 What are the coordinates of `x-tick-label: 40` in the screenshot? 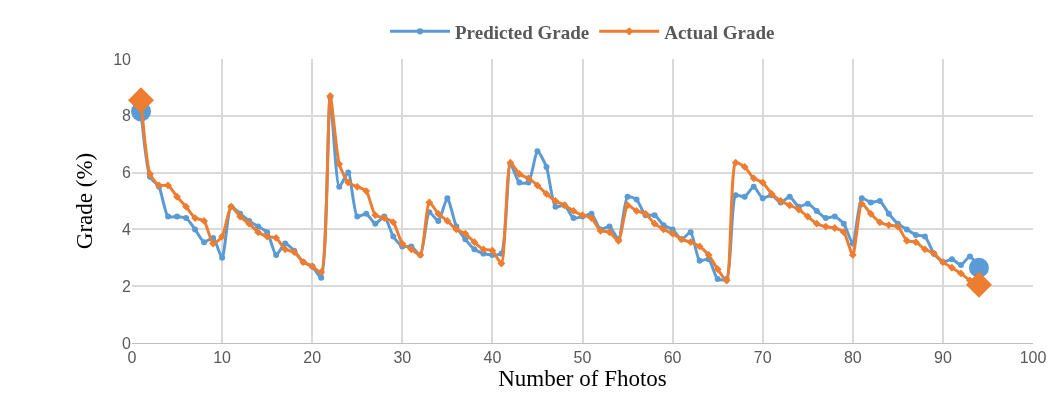 It's located at (492, 358).